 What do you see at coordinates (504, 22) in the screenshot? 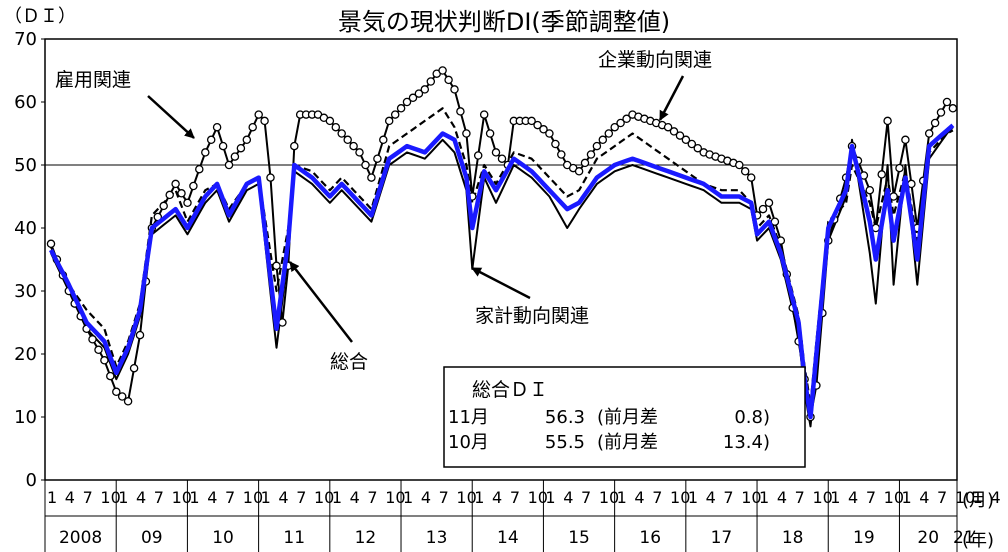
I see `chart-title: 景気の現状判断DI(季節調整値)` at bounding box center [504, 22].